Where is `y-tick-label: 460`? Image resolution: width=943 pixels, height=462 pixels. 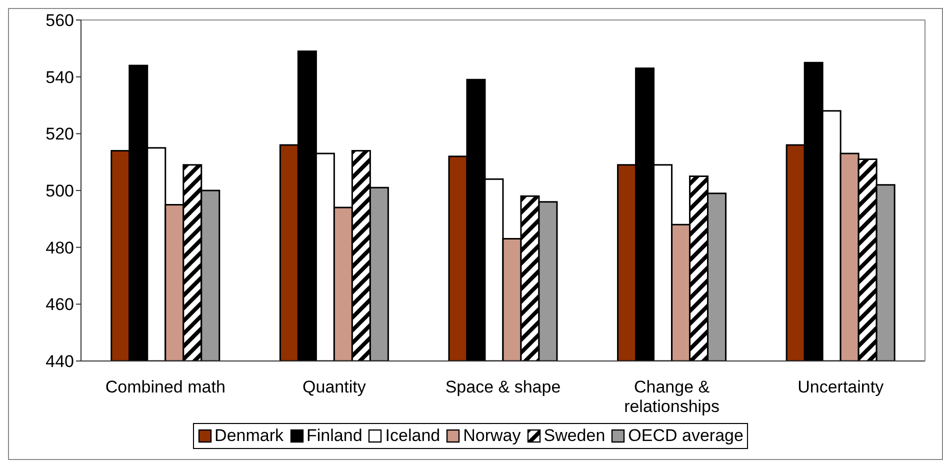
y-tick-label: 460 is located at coordinates (60, 304).